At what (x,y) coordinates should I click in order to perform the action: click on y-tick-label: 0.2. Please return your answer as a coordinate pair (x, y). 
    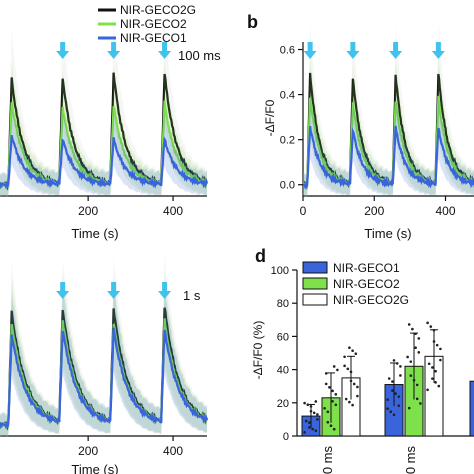
    Looking at the image, I should click on (287, 141).